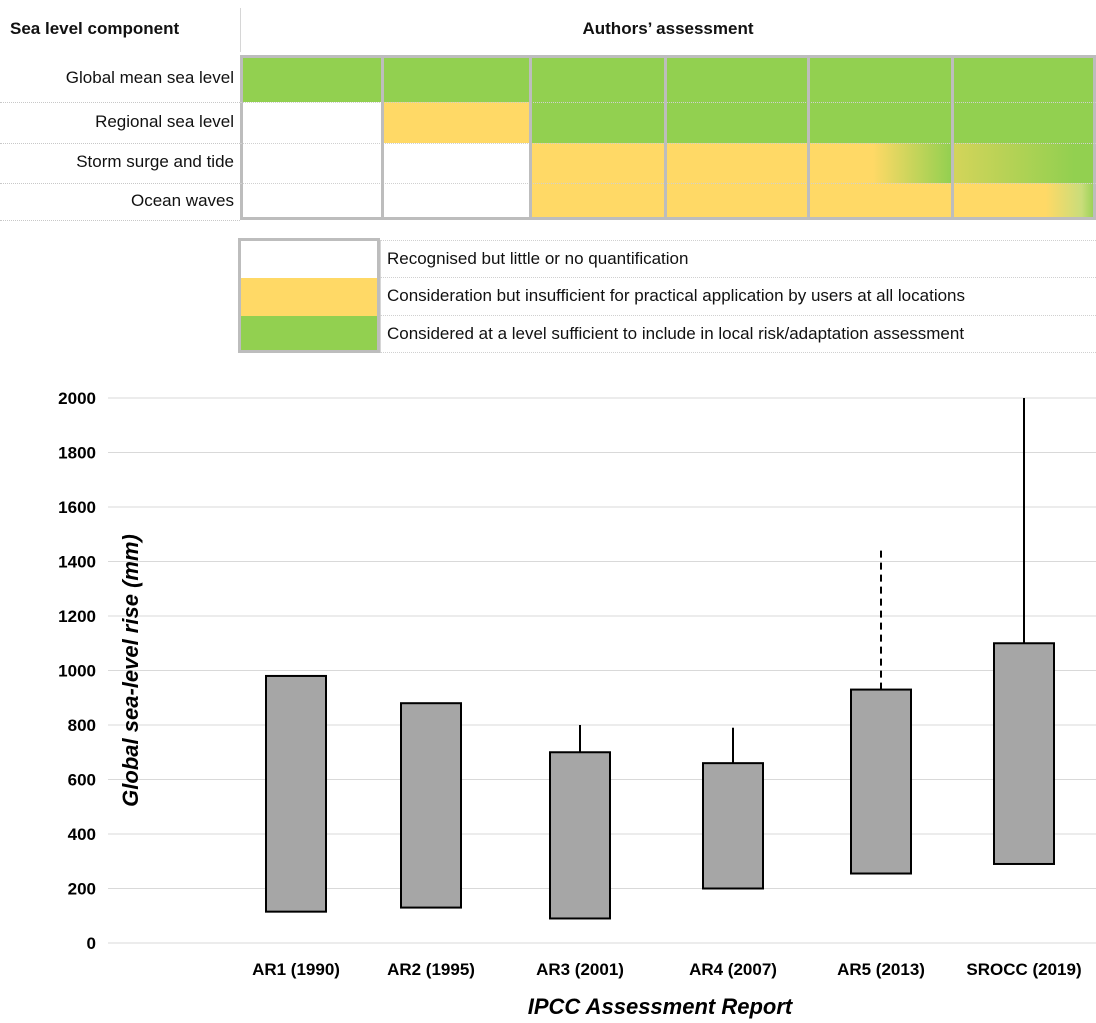 Image resolution: width=1096 pixels, height=1023 pixels. I want to click on y-tick-label: 600, so click(82, 780).